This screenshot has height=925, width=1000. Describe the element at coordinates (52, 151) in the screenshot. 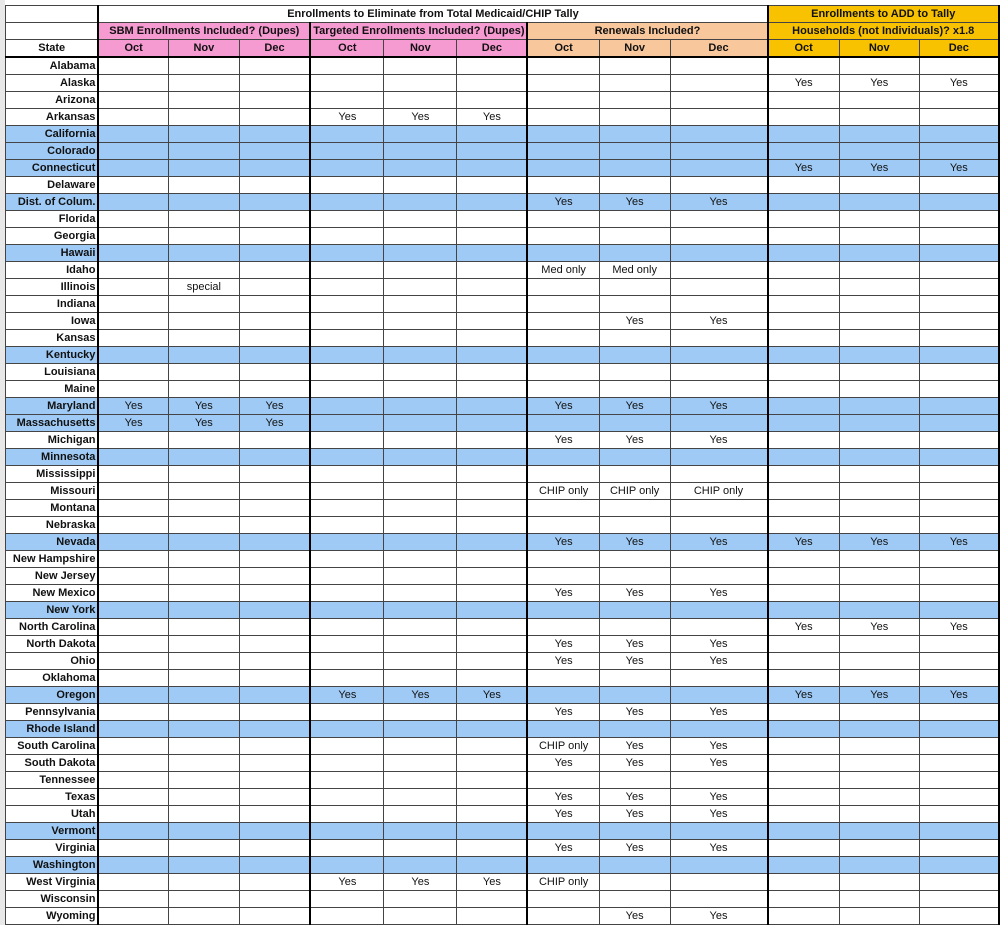

I see `state-cell: Colorado` at that location.